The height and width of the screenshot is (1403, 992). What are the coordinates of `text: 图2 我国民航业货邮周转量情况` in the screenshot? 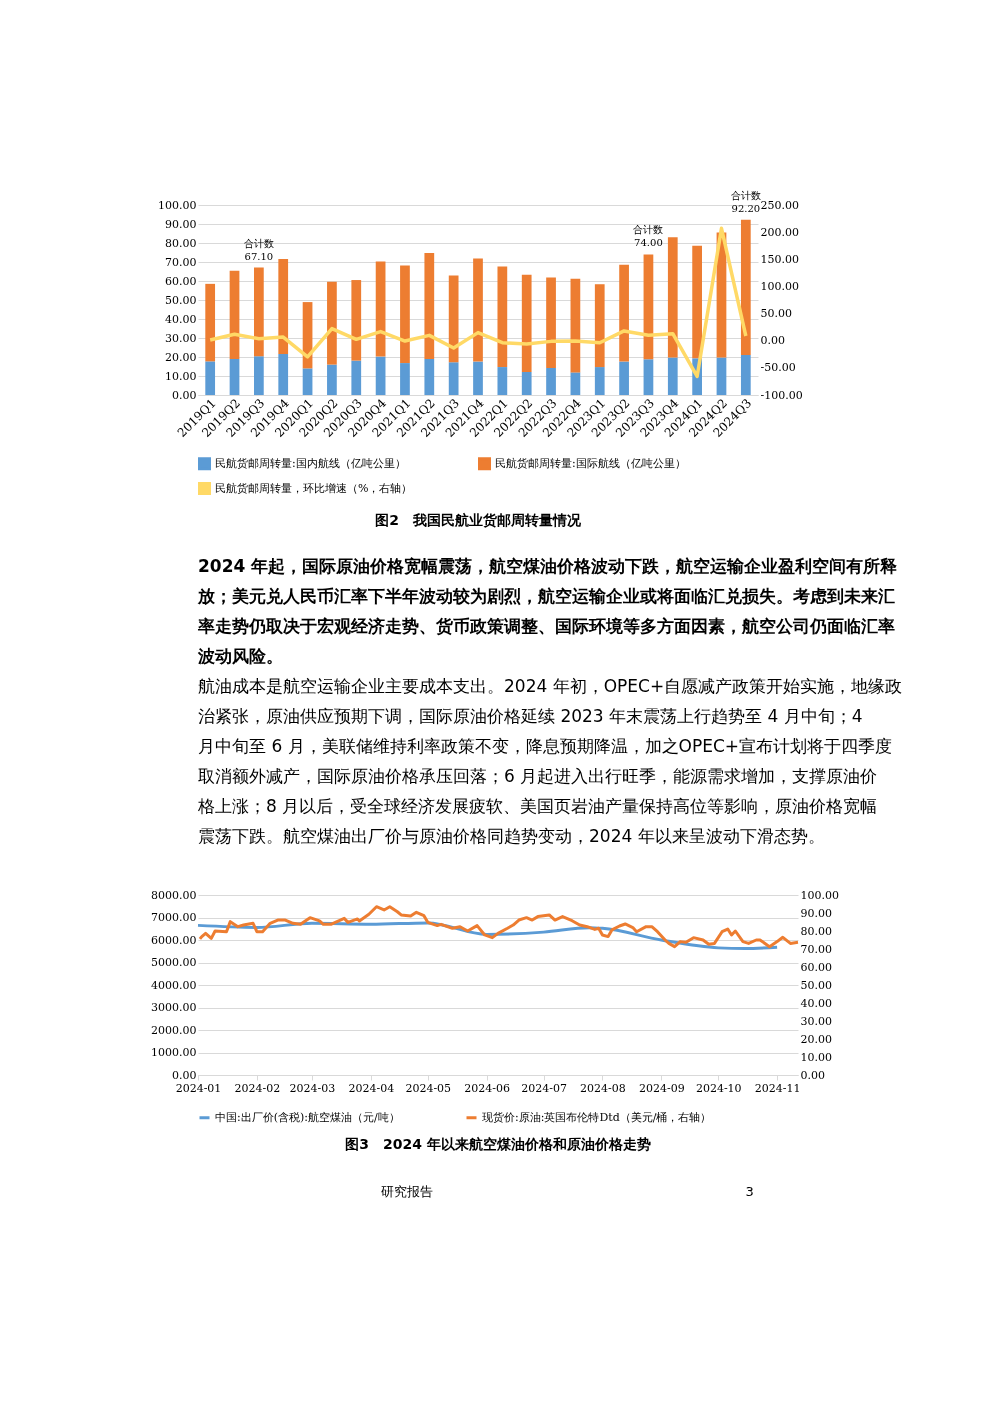 It's located at (478, 520).